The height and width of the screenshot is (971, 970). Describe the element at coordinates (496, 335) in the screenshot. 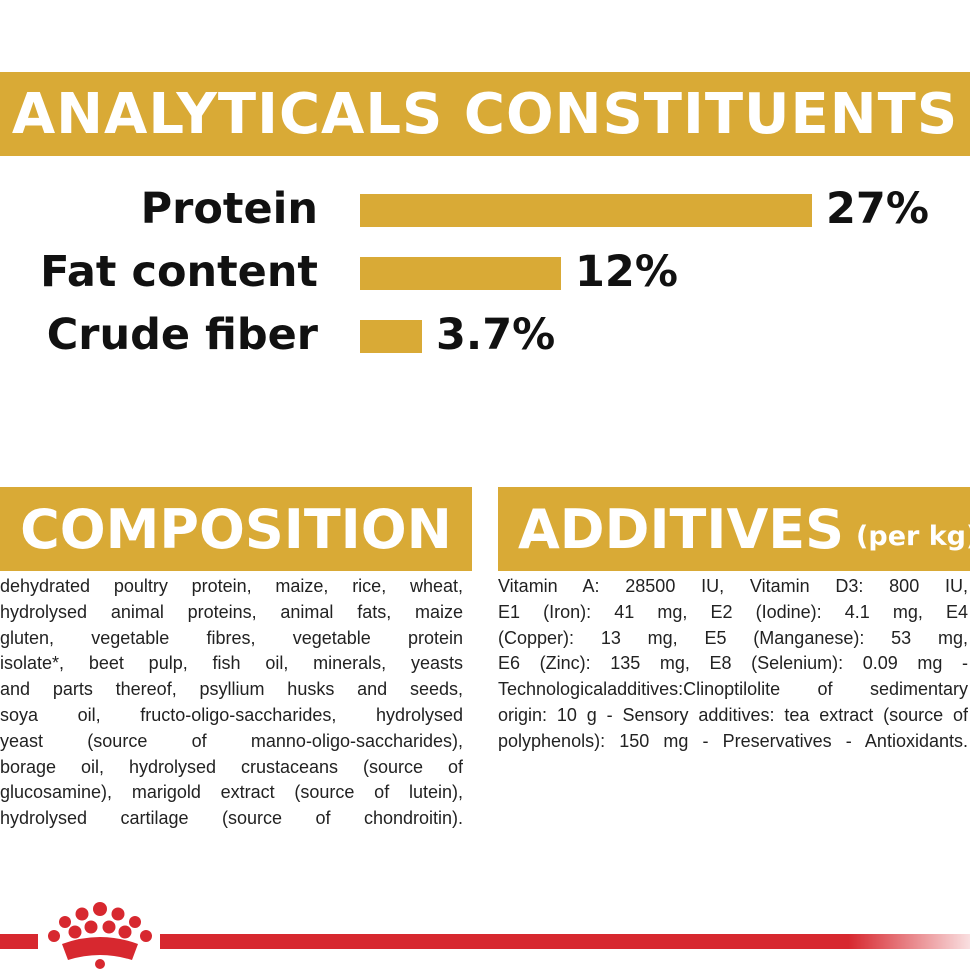

I see `constituent-value: 3.7%` at that location.